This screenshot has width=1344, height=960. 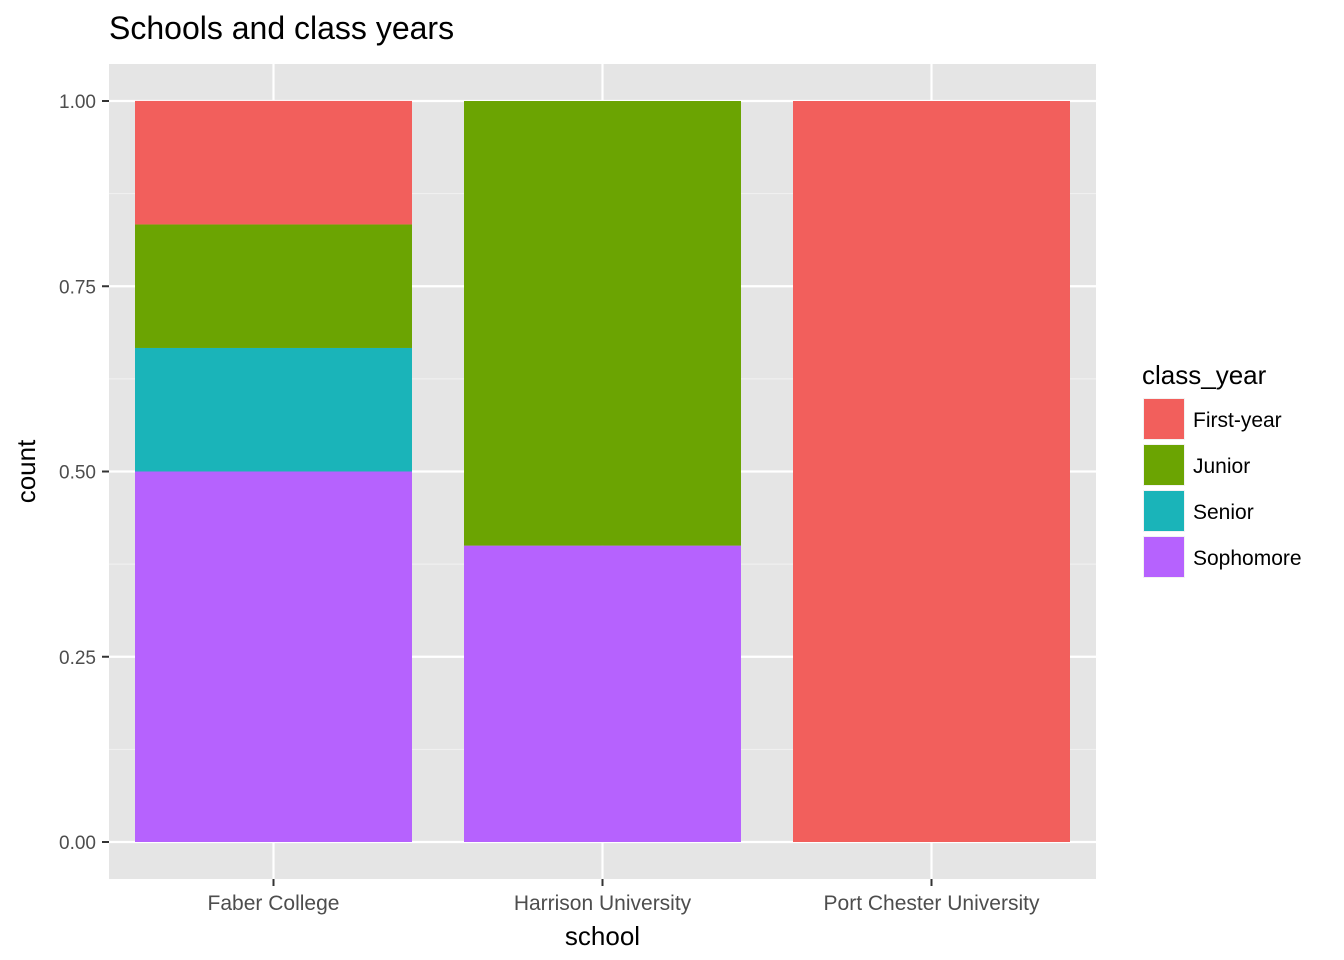 I want to click on y-tick-label: 0.50, so click(x=77, y=473).